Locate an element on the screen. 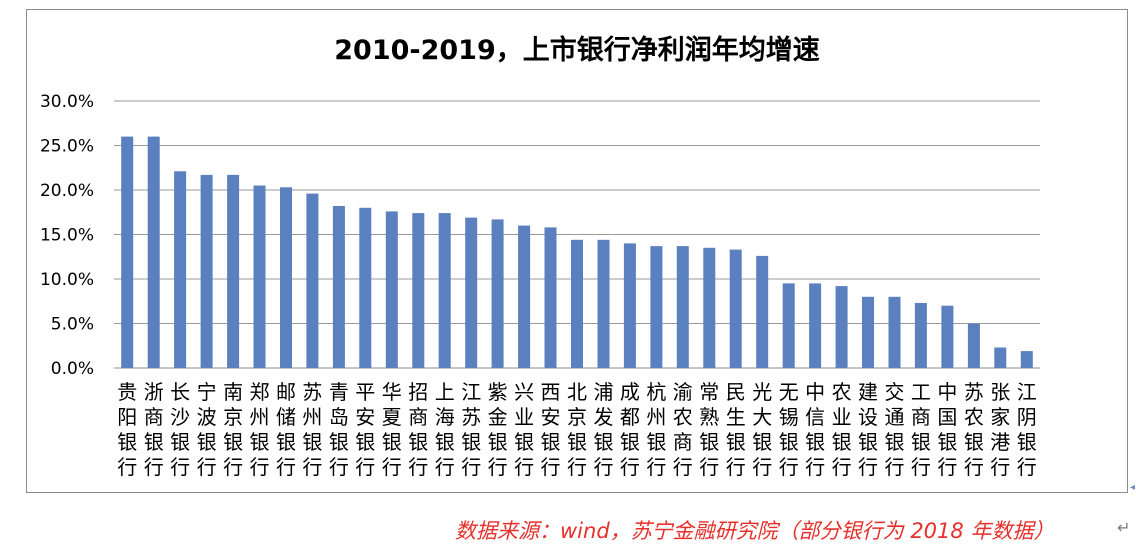 The image size is (1136, 556). x-tick-label: 建设银行 is located at coordinates (868, 429).